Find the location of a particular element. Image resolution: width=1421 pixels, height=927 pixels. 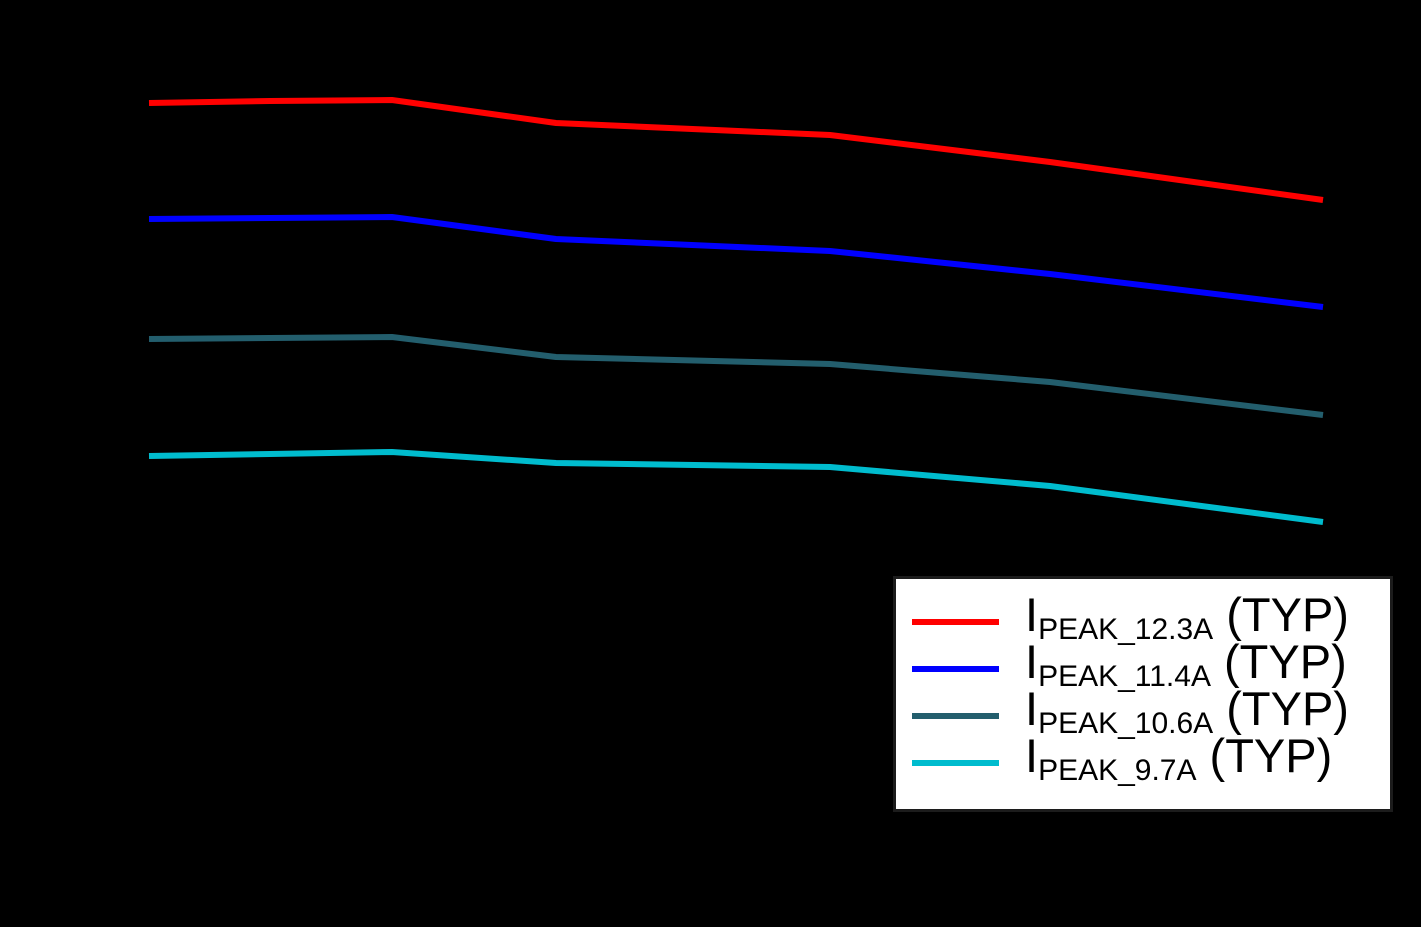

legend-item: IPEAK_9.7A (TYP) is located at coordinates (1151, 759).